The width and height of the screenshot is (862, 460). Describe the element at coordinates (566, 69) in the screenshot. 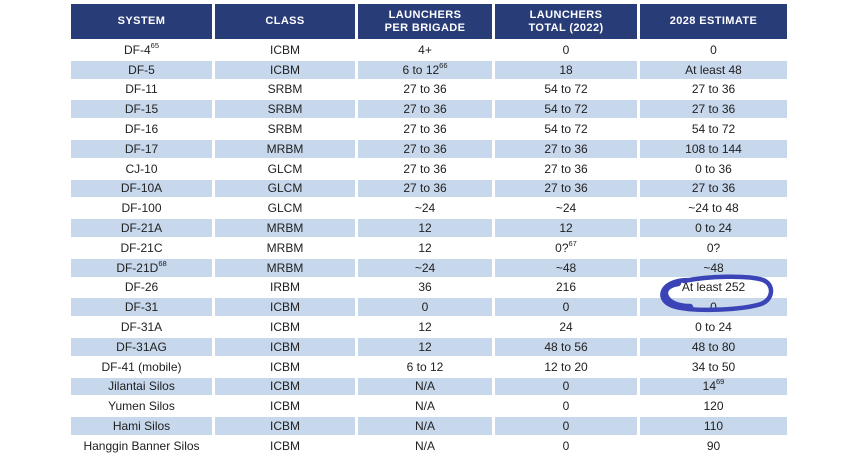

I see `cell-launchers-total-2022: 18` at that location.